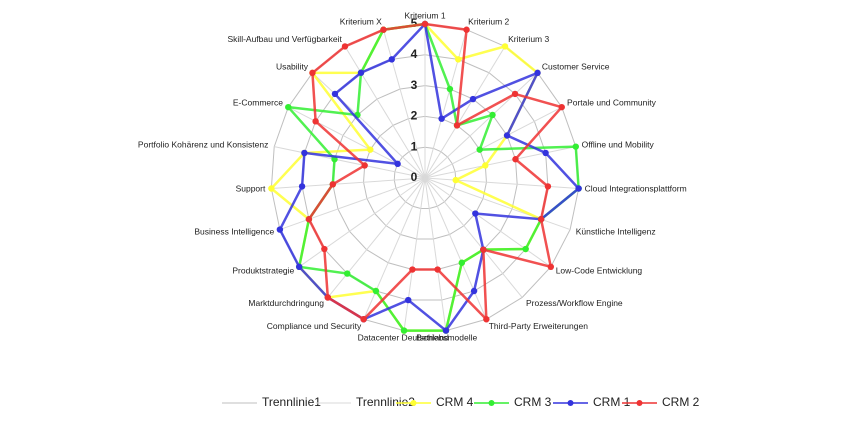 The image size is (850, 425). Describe the element at coordinates (488, 21) in the screenshot. I see `category-label: Kriterium 2` at that location.